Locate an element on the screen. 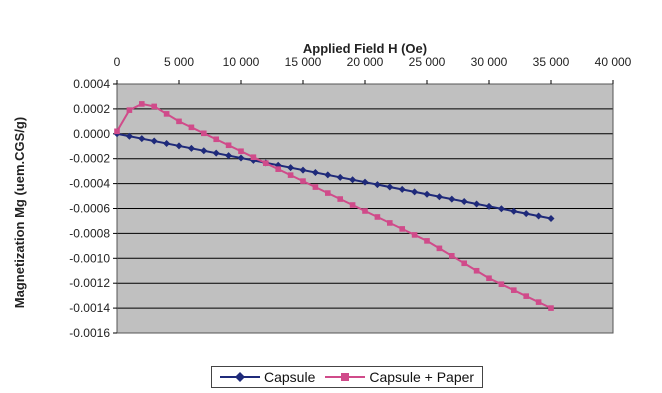 The height and width of the screenshot is (393, 662). legend-swatch-capsule is located at coordinates (240, 377).